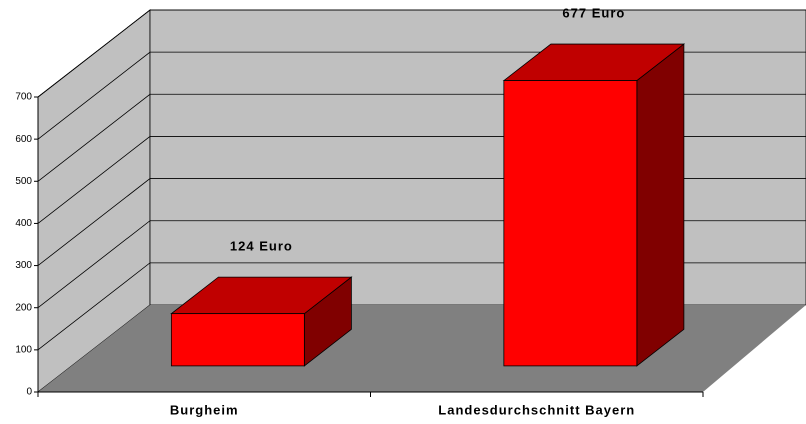 The image size is (806, 424). I want to click on y-tick-label: 300, so click(23, 265).